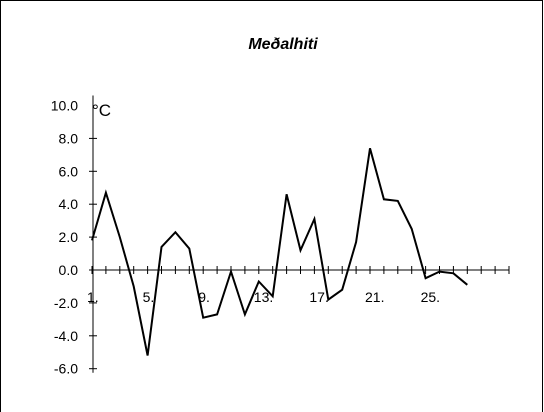 Image resolution: width=544 pixels, height=412 pixels. I want to click on y-axis: 10.0 8.0 6.0 4.0 2.0 0.0 -2.0 -4.0 -6.0, so click(74, 236).